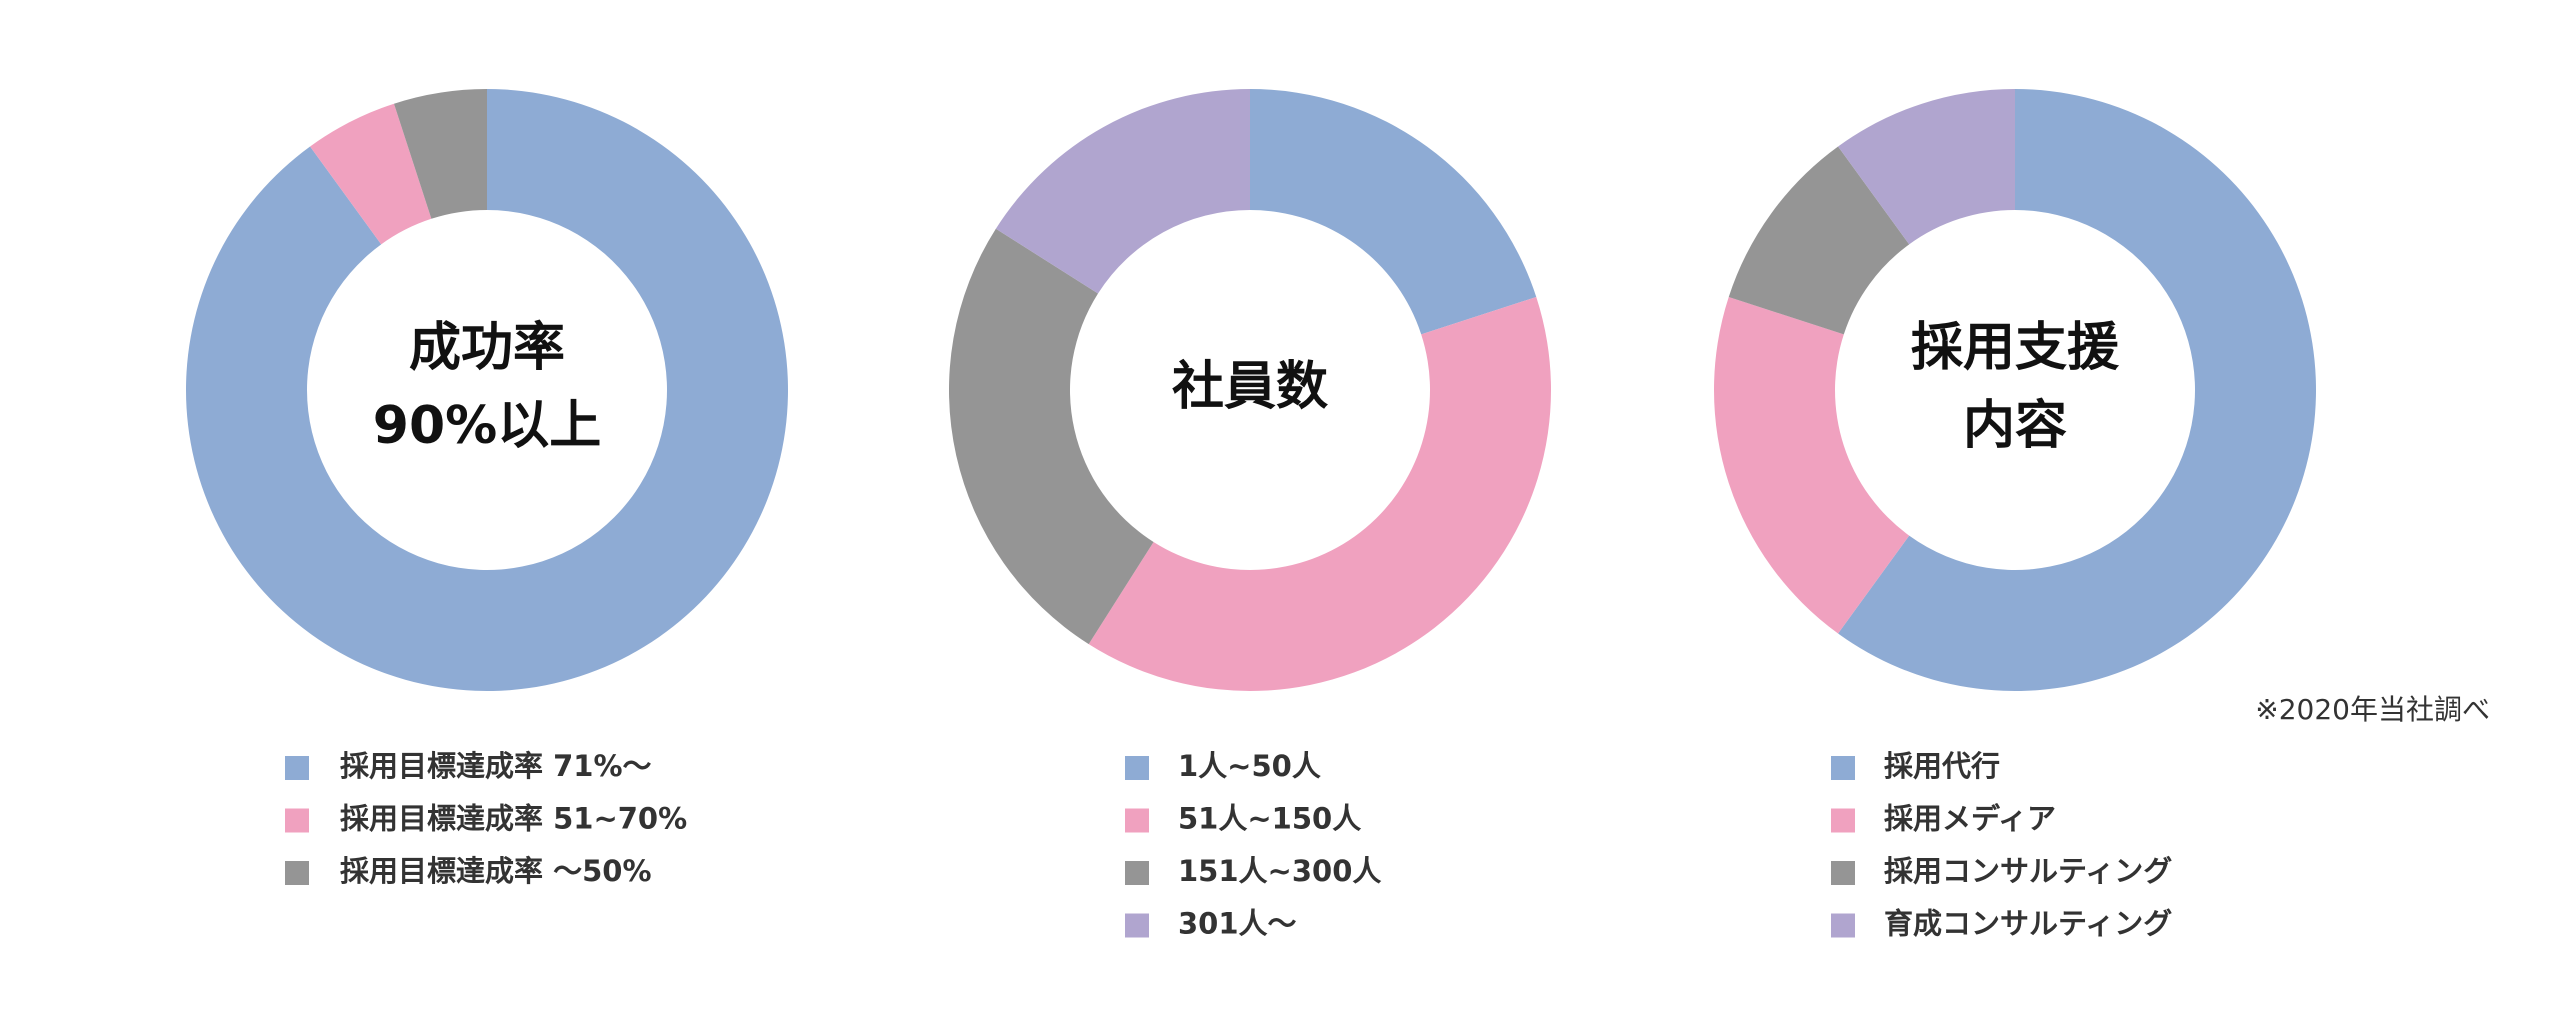 The width and height of the screenshot is (2560, 1034). Describe the element at coordinates (1237, 924) in the screenshot. I see `legend-label: 301人〜` at that location.